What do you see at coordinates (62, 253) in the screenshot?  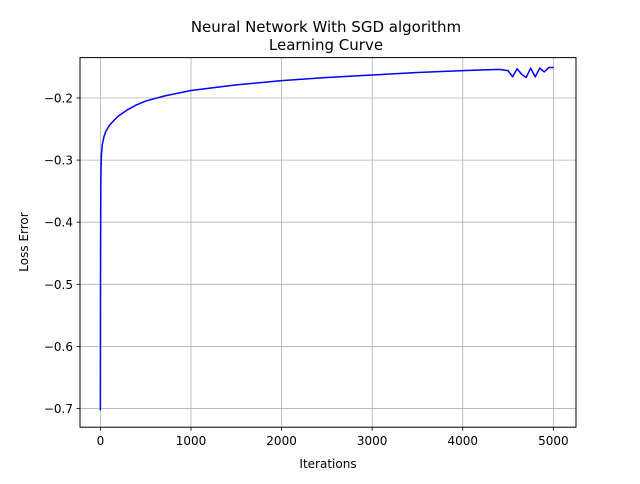 I see `y-axis-ticks: −0.7 −0.6 −0.5 −0.4 −0.3 −0.2` at bounding box center [62, 253].